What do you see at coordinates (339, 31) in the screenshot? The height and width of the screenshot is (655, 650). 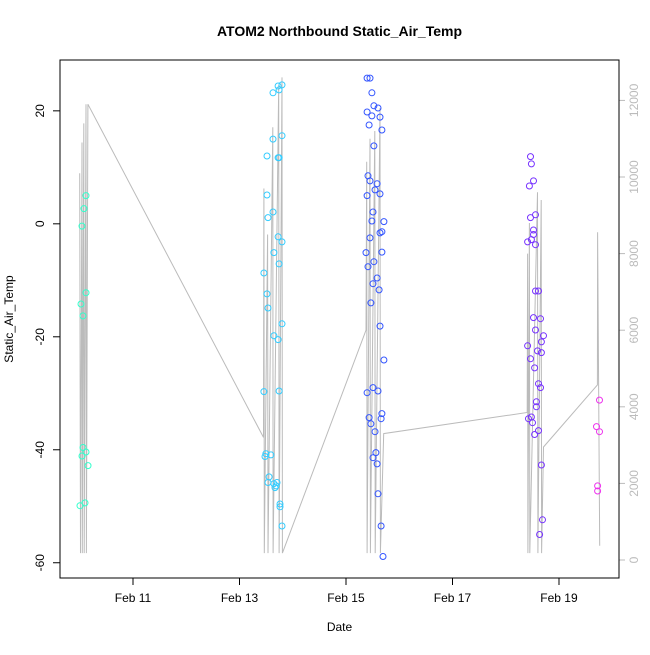 I see `chart-title: ATOM2 Northbound Static_Air_Temp` at bounding box center [339, 31].